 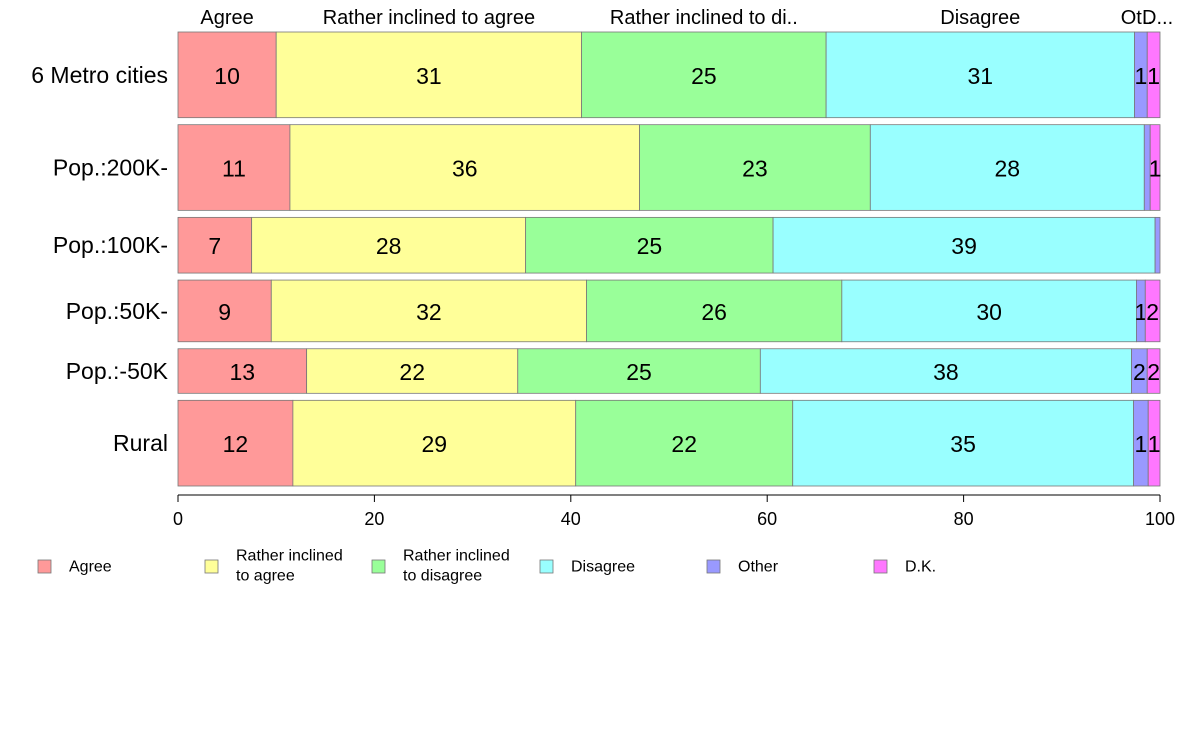 I want to click on data-label: 10, so click(x=227, y=76).